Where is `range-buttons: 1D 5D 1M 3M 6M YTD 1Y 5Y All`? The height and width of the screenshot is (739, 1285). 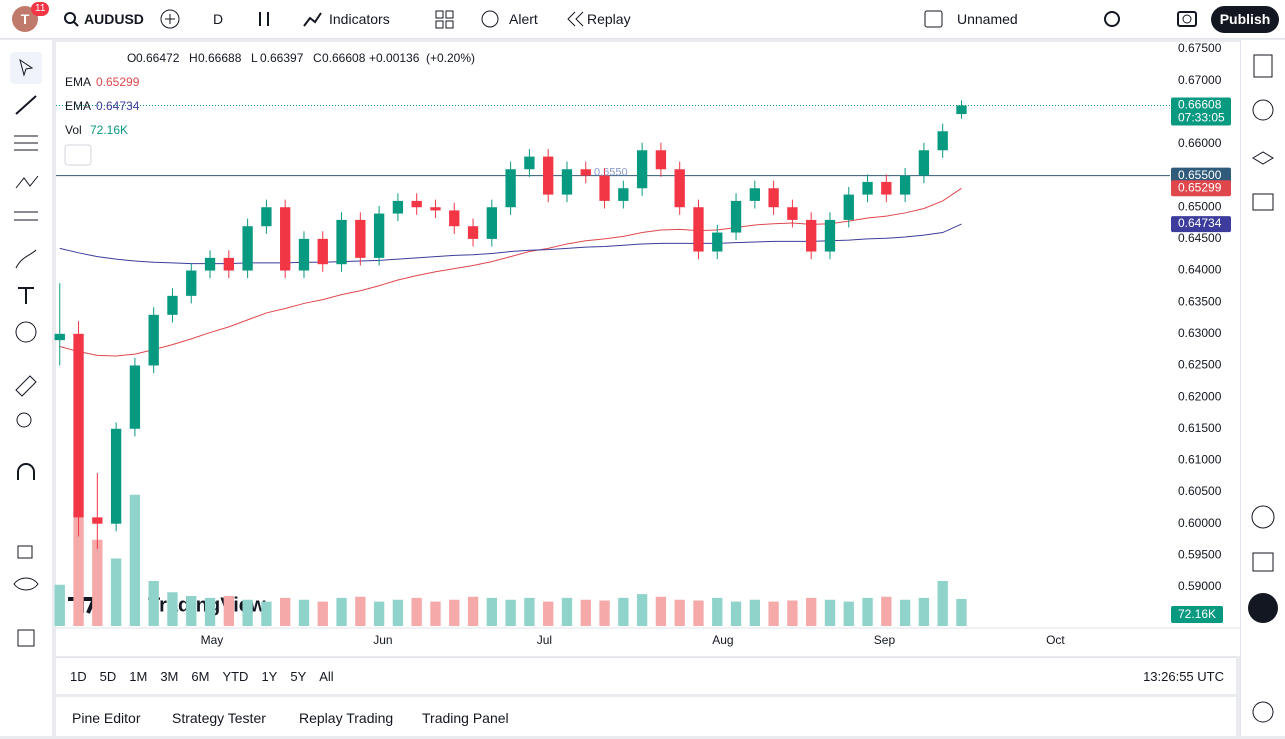
range-buttons: 1D 5D 1M 3M 6M YTD 1Y 5Y All is located at coordinates (208, 676).